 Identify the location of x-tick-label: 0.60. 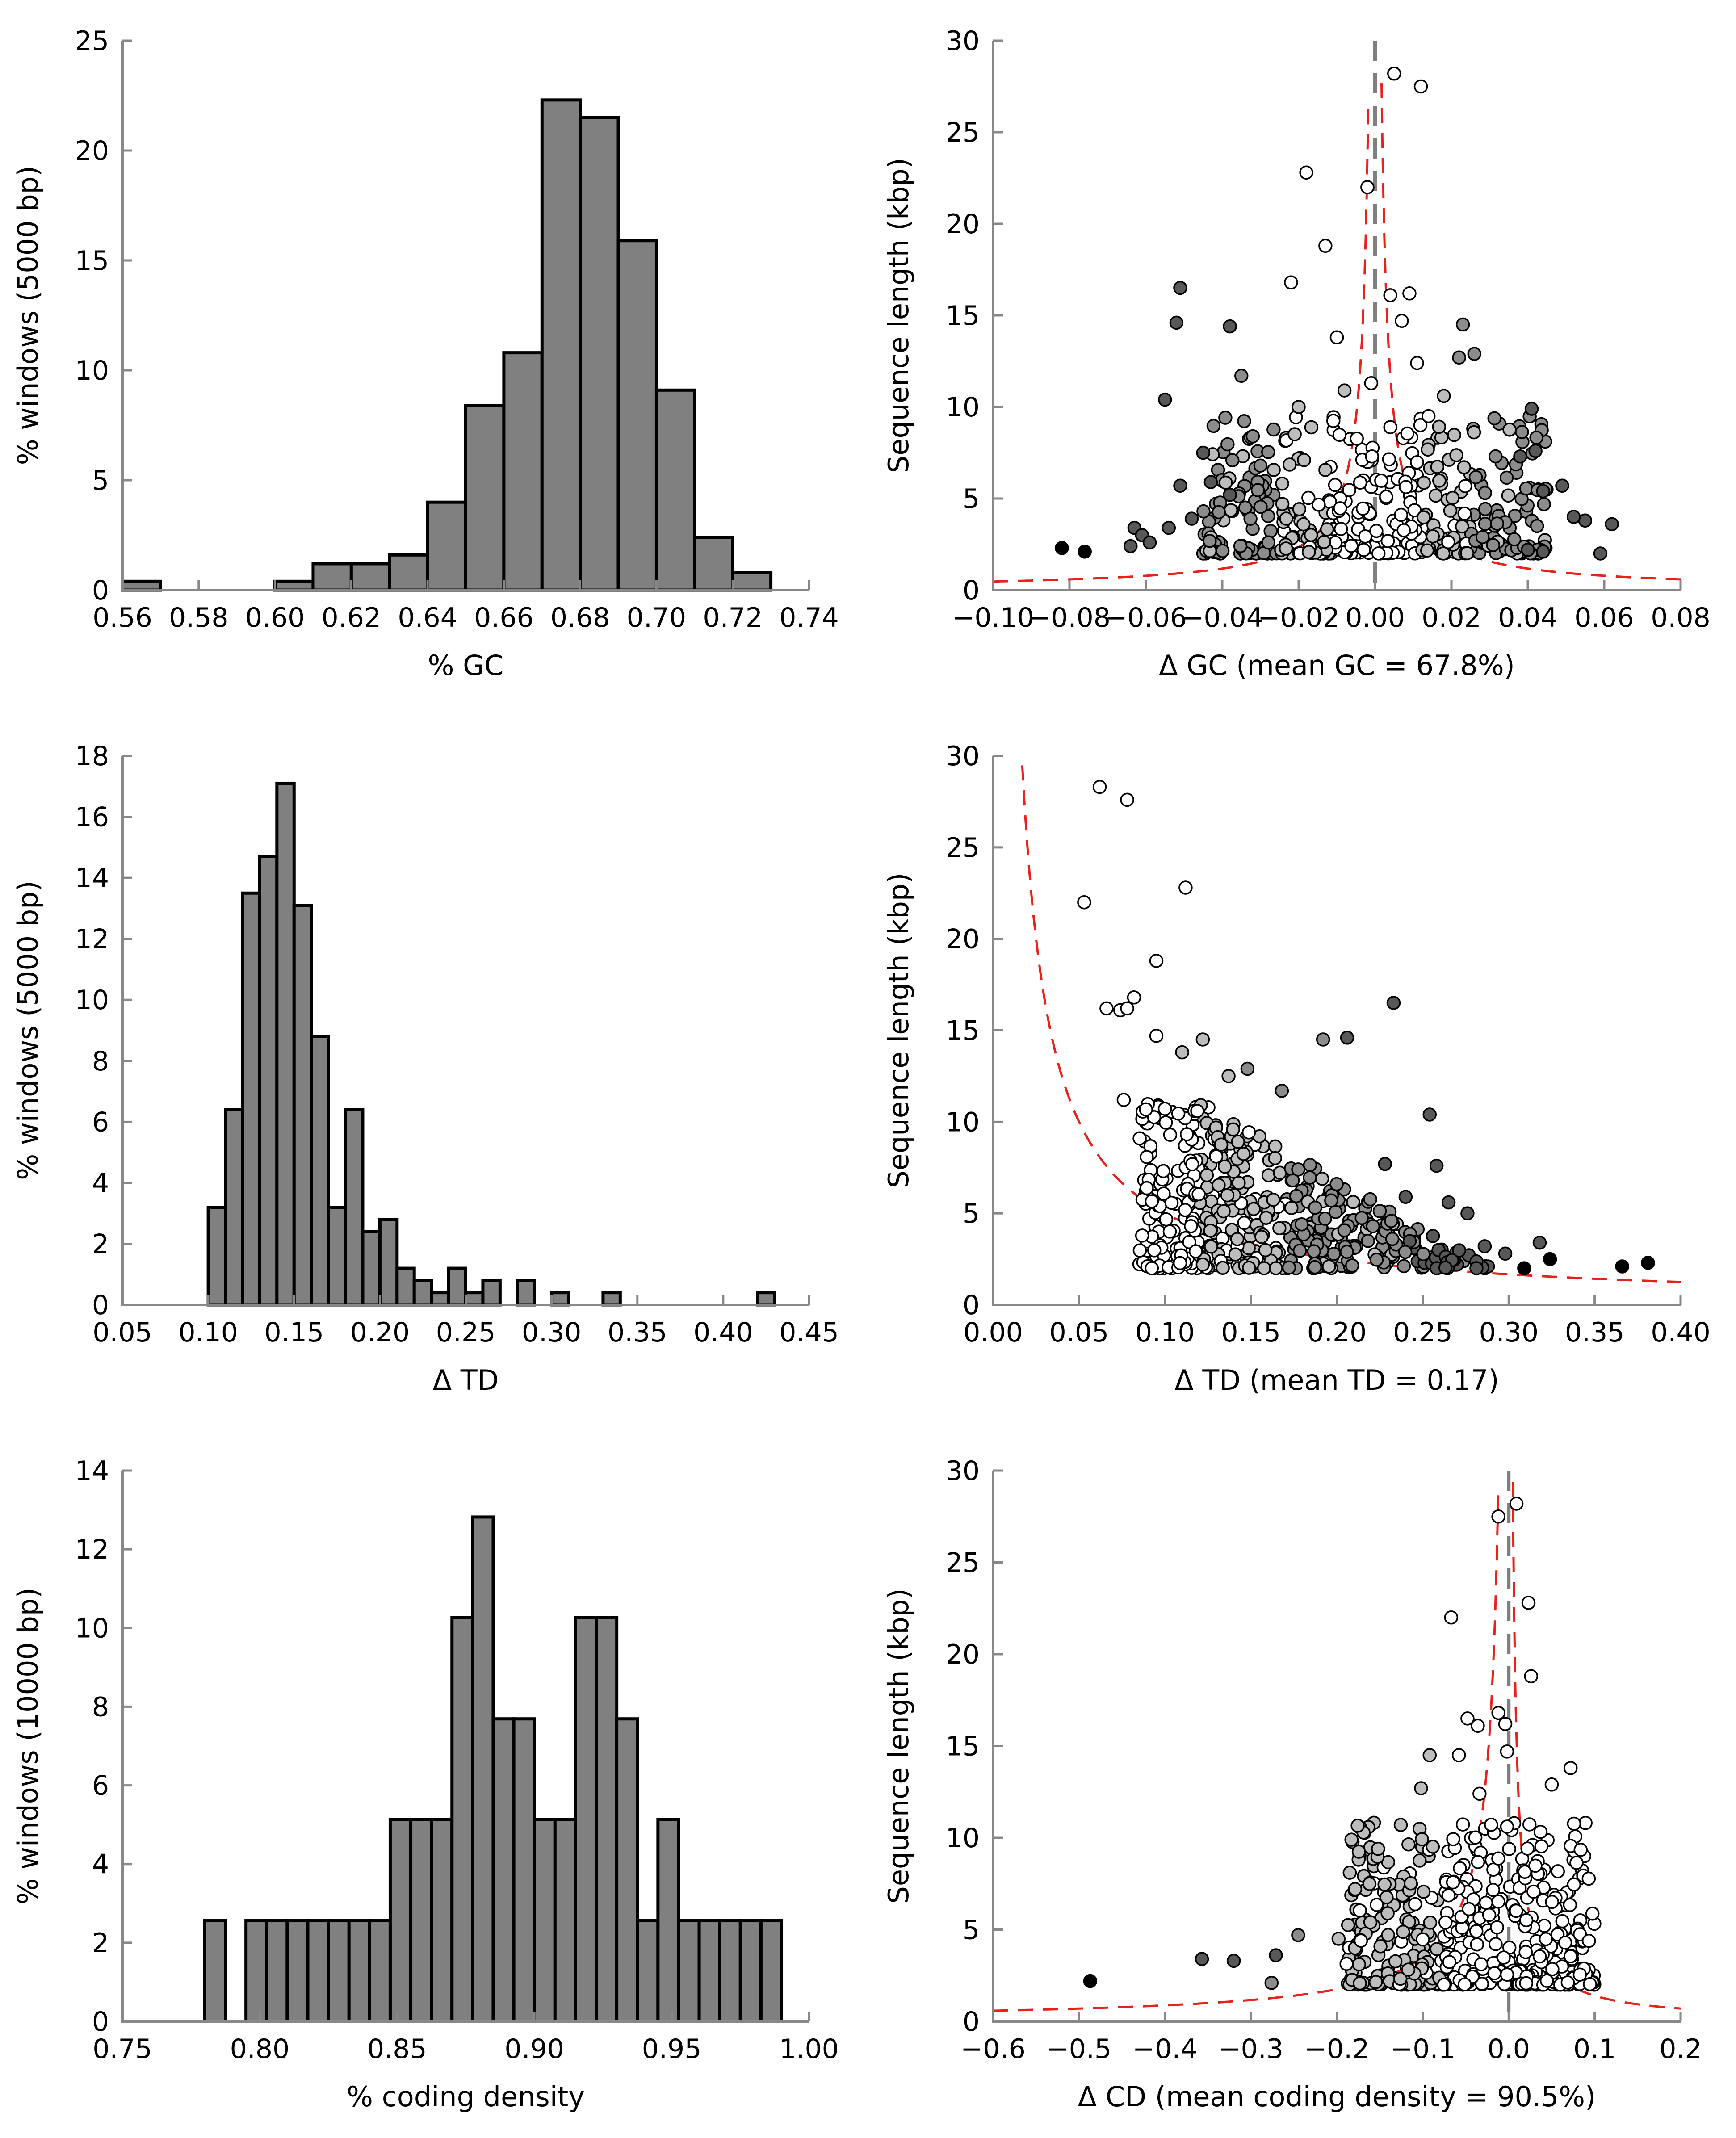
(275, 618).